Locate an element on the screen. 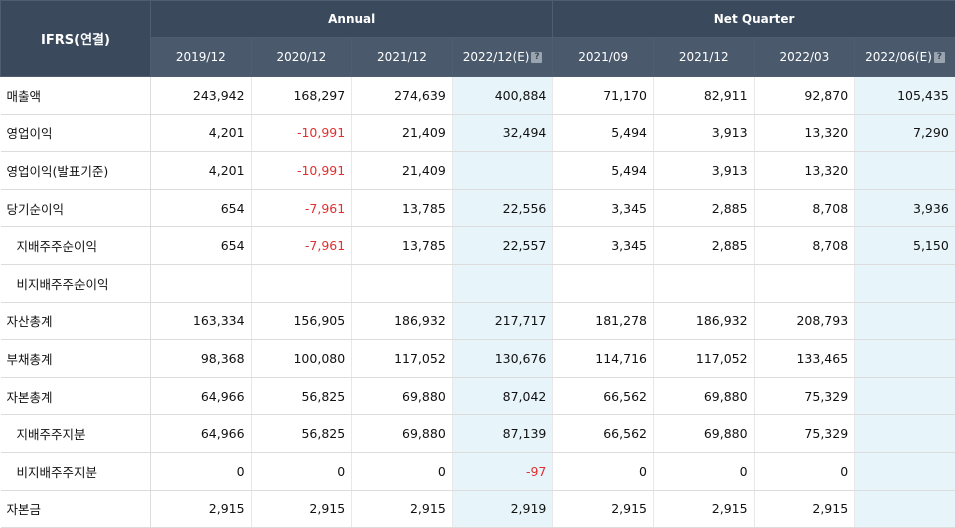 The image size is (955, 528). row-label: 지배주주순이익 is located at coordinates (75, 245).